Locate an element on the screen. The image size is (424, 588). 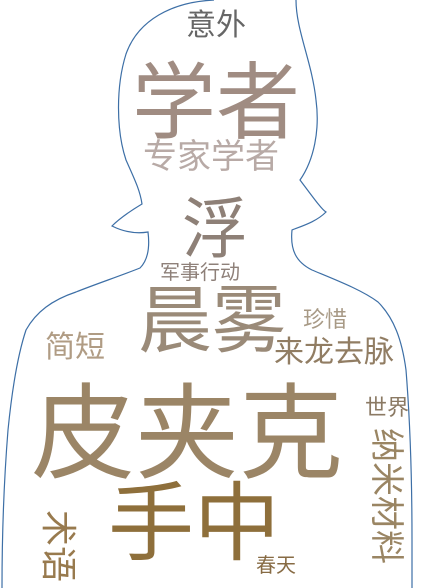
word-shuyu: 术语 is located at coordinates (57, 546).